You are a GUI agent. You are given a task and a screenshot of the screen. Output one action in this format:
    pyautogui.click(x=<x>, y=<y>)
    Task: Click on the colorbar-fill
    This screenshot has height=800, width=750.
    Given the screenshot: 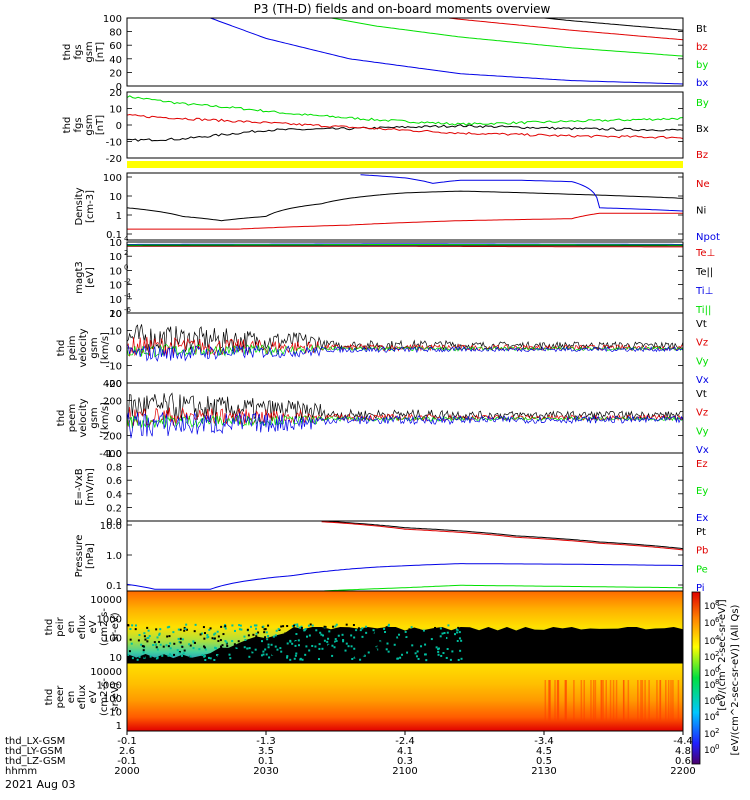 What is the action you would take?
    pyautogui.click(x=696, y=678)
    